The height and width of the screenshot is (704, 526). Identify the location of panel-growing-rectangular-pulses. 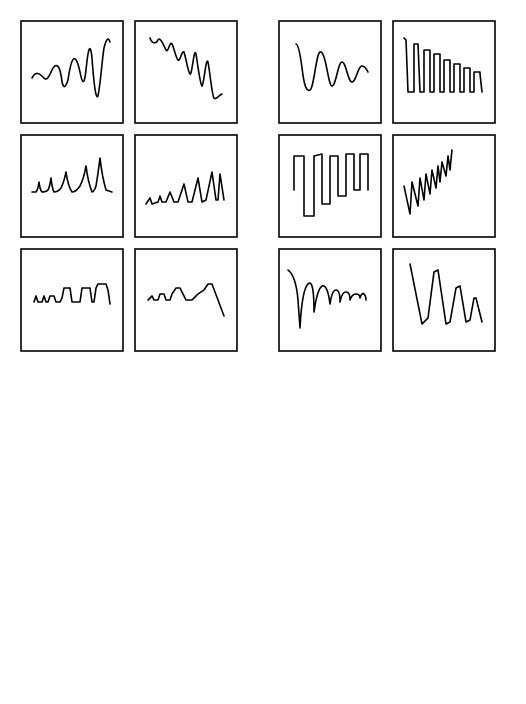
(72, 300).